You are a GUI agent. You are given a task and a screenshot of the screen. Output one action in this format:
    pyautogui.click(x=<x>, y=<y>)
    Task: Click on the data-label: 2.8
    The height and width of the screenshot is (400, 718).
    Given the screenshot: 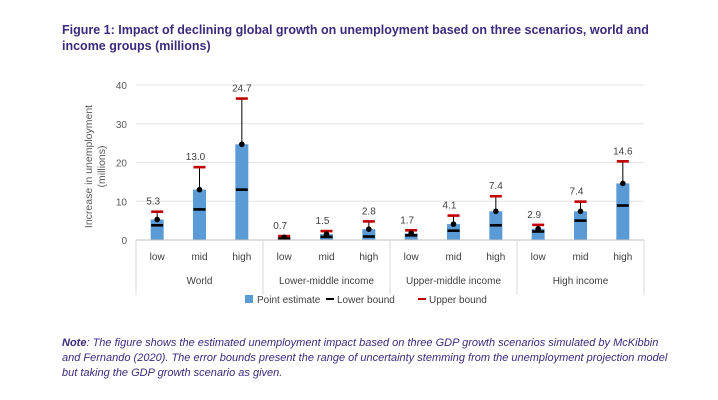 What is the action you would take?
    pyautogui.click(x=369, y=211)
    